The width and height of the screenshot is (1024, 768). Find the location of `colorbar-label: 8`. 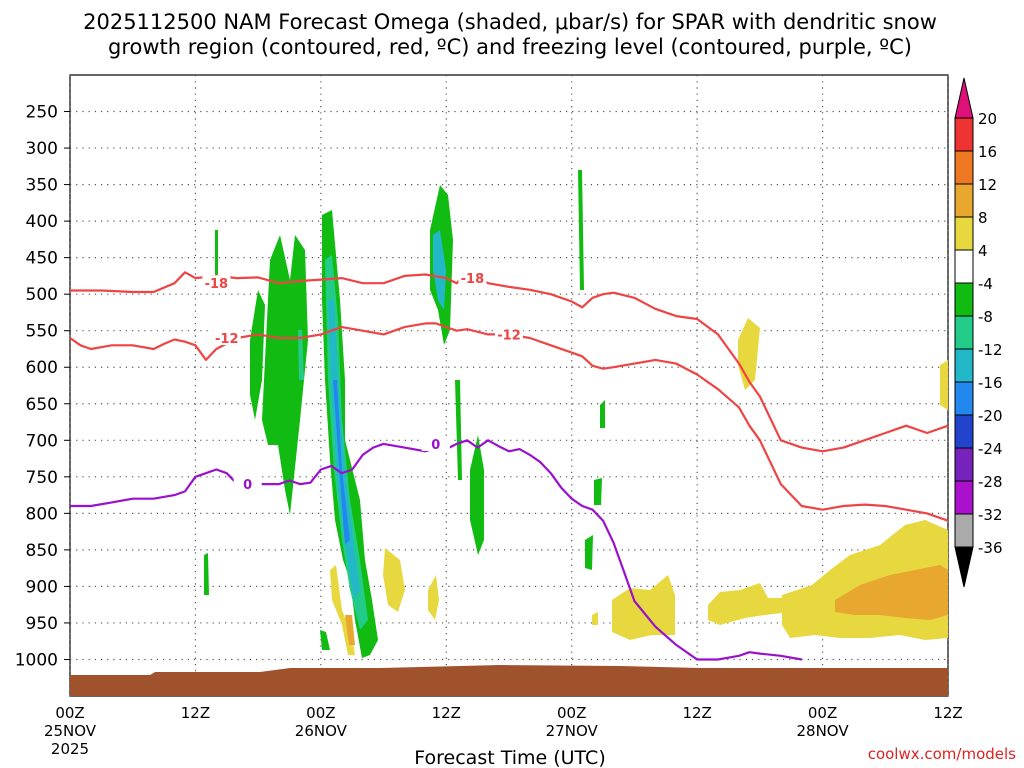

colorbar-label: 8 is located at coordinates (983, 218).